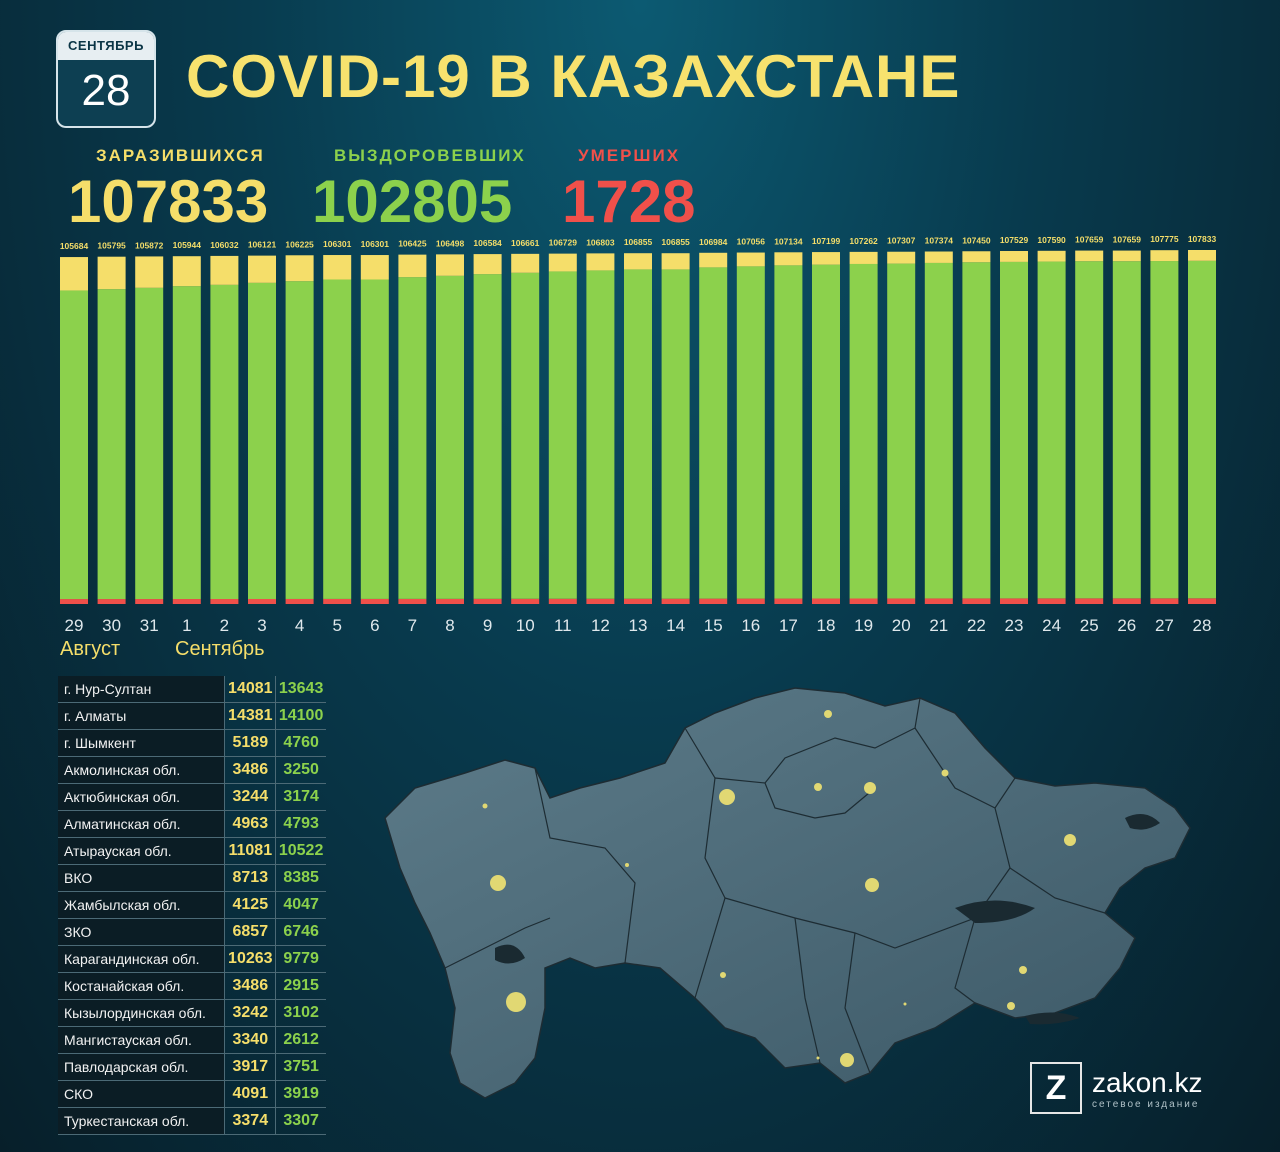 The width and height of the screenshot is (1280, 1152). I want to click on region-recovered: 4047, so click(301, 904).